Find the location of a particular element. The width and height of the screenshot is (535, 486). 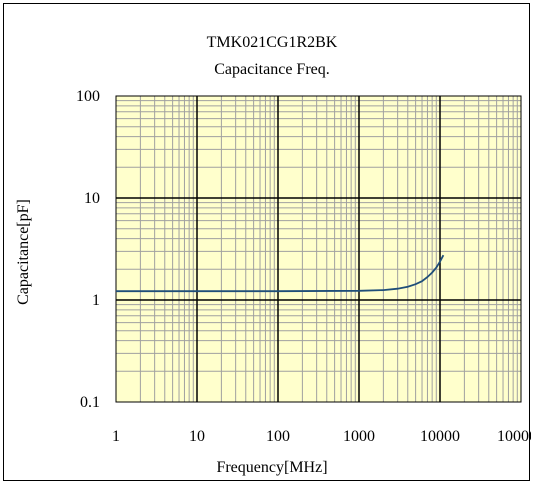

x-axis-label: Frequency[MHz] is located at coordinates (271, 467).